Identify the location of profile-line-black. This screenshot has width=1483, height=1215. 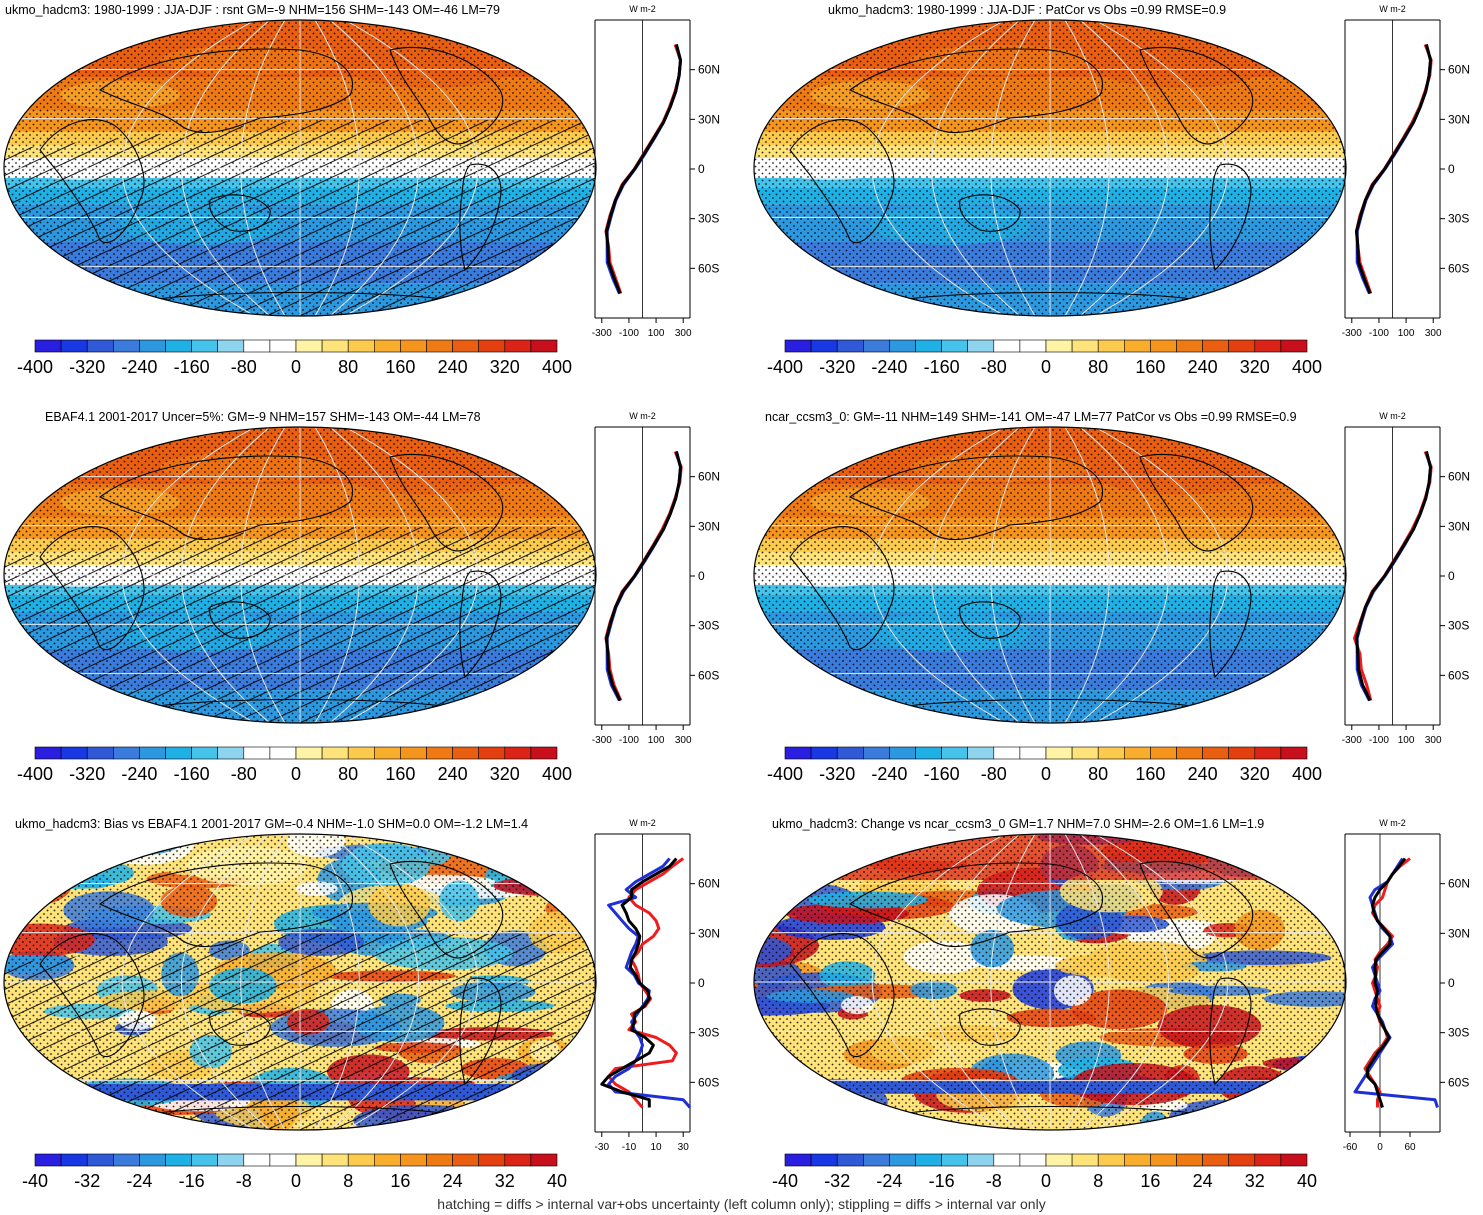
(1393, 169).